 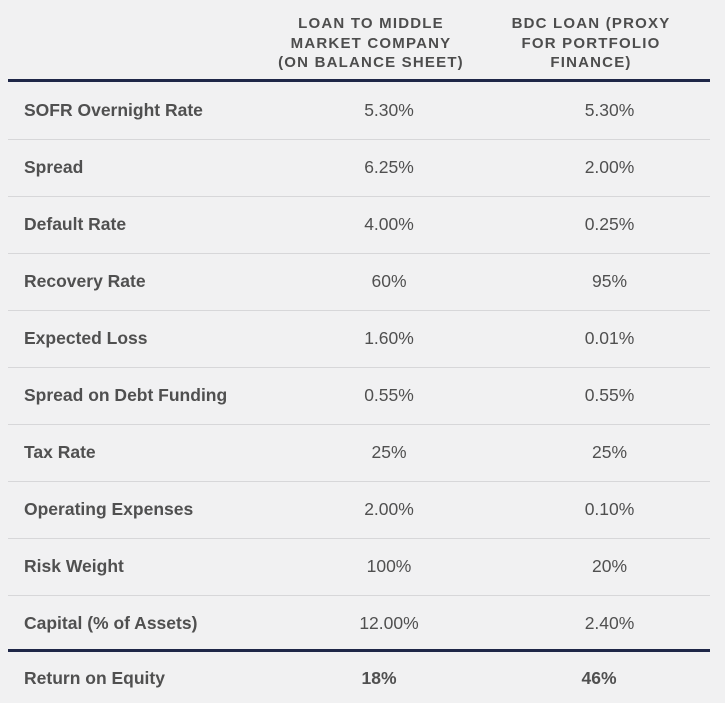 I want to click on table-row: Tax Rate 25% 25%, so click(x=359, y=453).